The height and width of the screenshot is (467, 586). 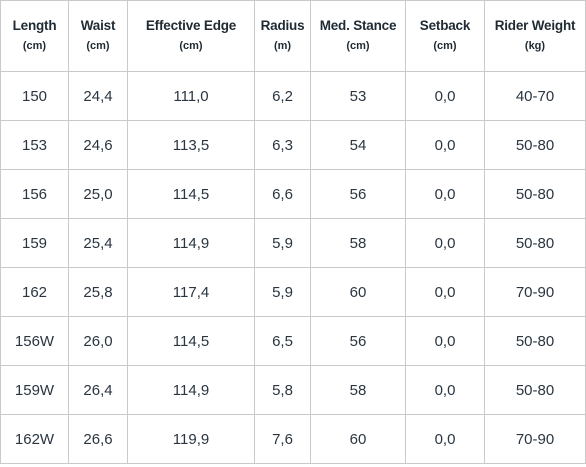 I want to click on table-row: 150 24,4 111,0 6,2 53 0,0 40-70, so click(x=293, y=96).